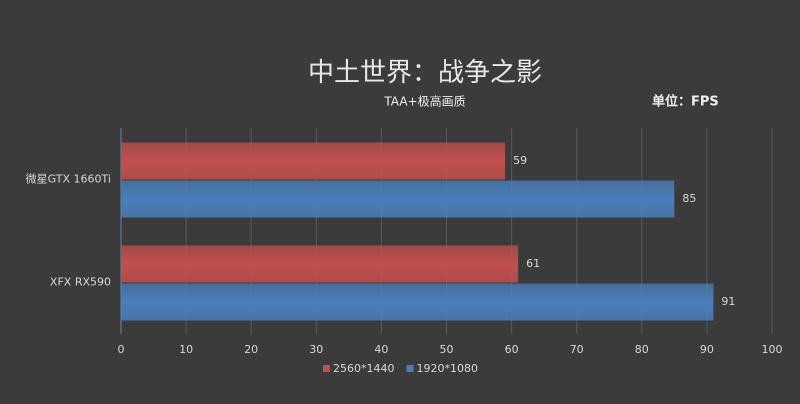 This screenshot has width=800, height=404. What do you see at coordinates (68, 179) in the screenshot?
I see `y-tick-label: 微星GTX 1660Ti` at bounding box center [68, 179].